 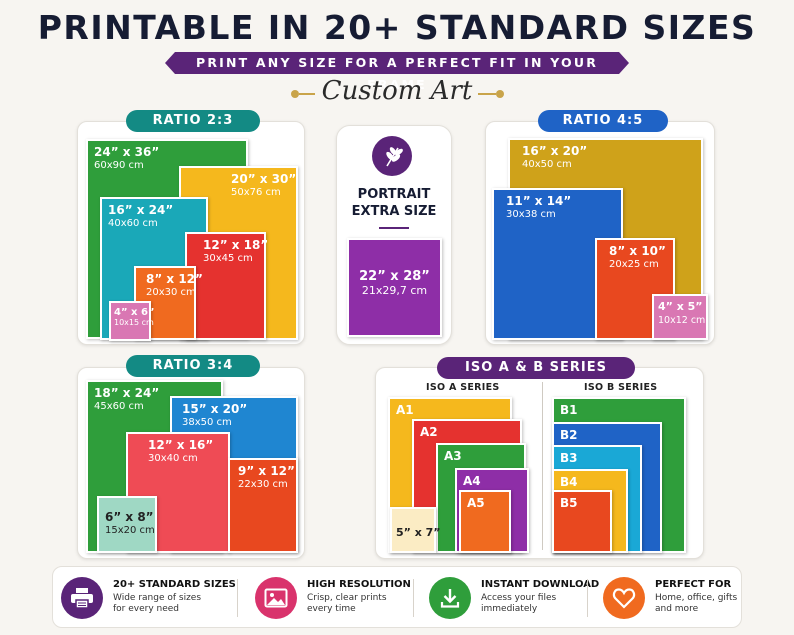 What do you see at coordinates (634, 264) in the screenshot?
I see `cm-label: 20x25 cm` at bounding box center [634, 264].